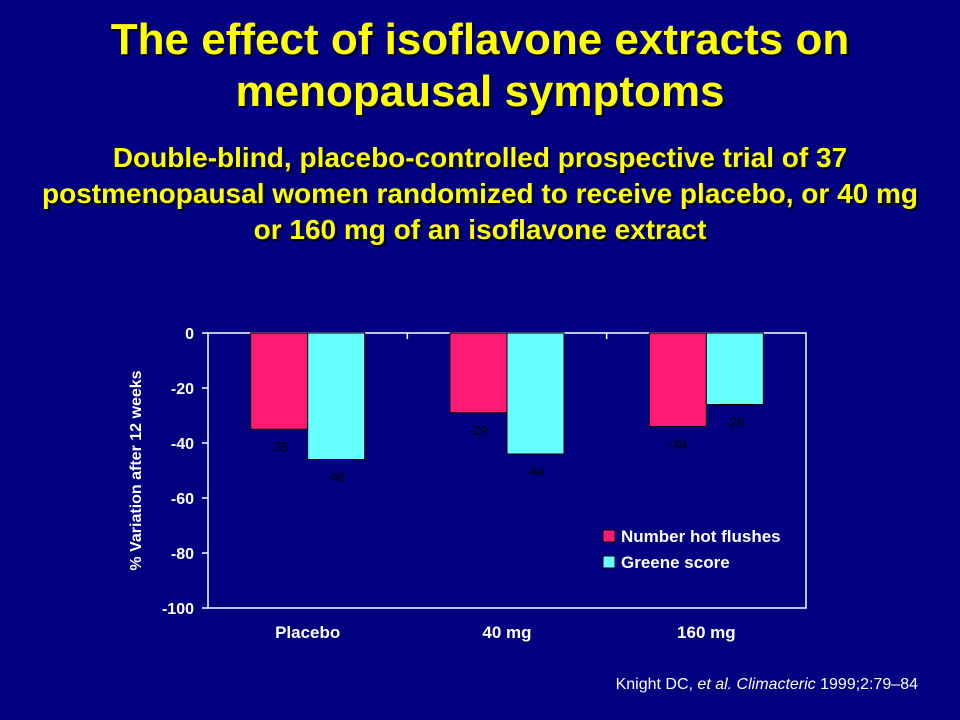 This screenshot has width=960, height=720. I want to click on citation-ref: 1999;2:79–84, so click(866, 684).